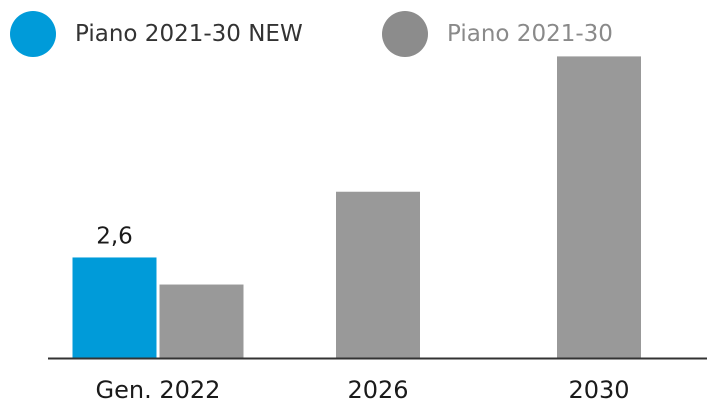 The height and width of the screenshot is (404, 707). Describe the element at coordinates (158, 390) in the screenshot. I see `x-tick-label-0: Gen. 2022` at that location.